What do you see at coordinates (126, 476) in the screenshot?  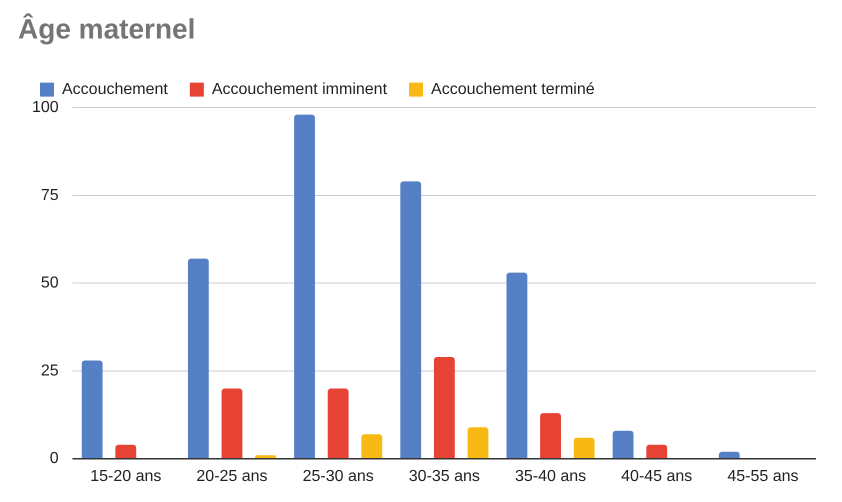 I see `x-tick-label: 15-20 ans` at bounding box center [126, 476].